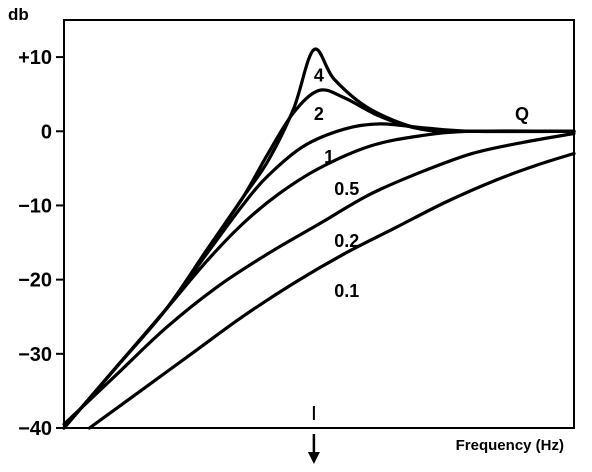 The image size is (592, 472). What do you see at coordinates (35, 206) in the screenshot?
I see `y-tick-label-2: −10` at bounding box center [35, 206].